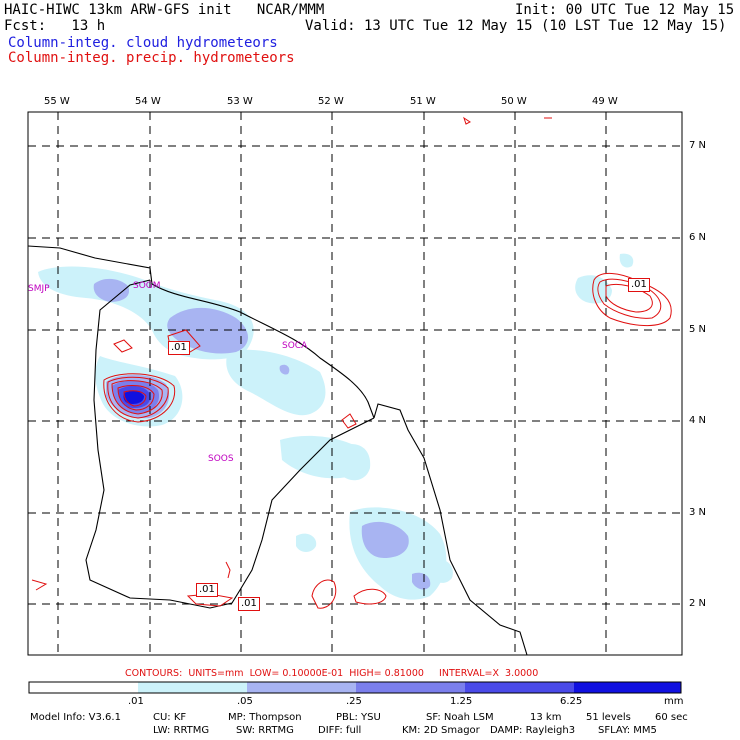 The image size is (740, 740). I want to click on lat-label-7n: 7 N, so click(698, 145).